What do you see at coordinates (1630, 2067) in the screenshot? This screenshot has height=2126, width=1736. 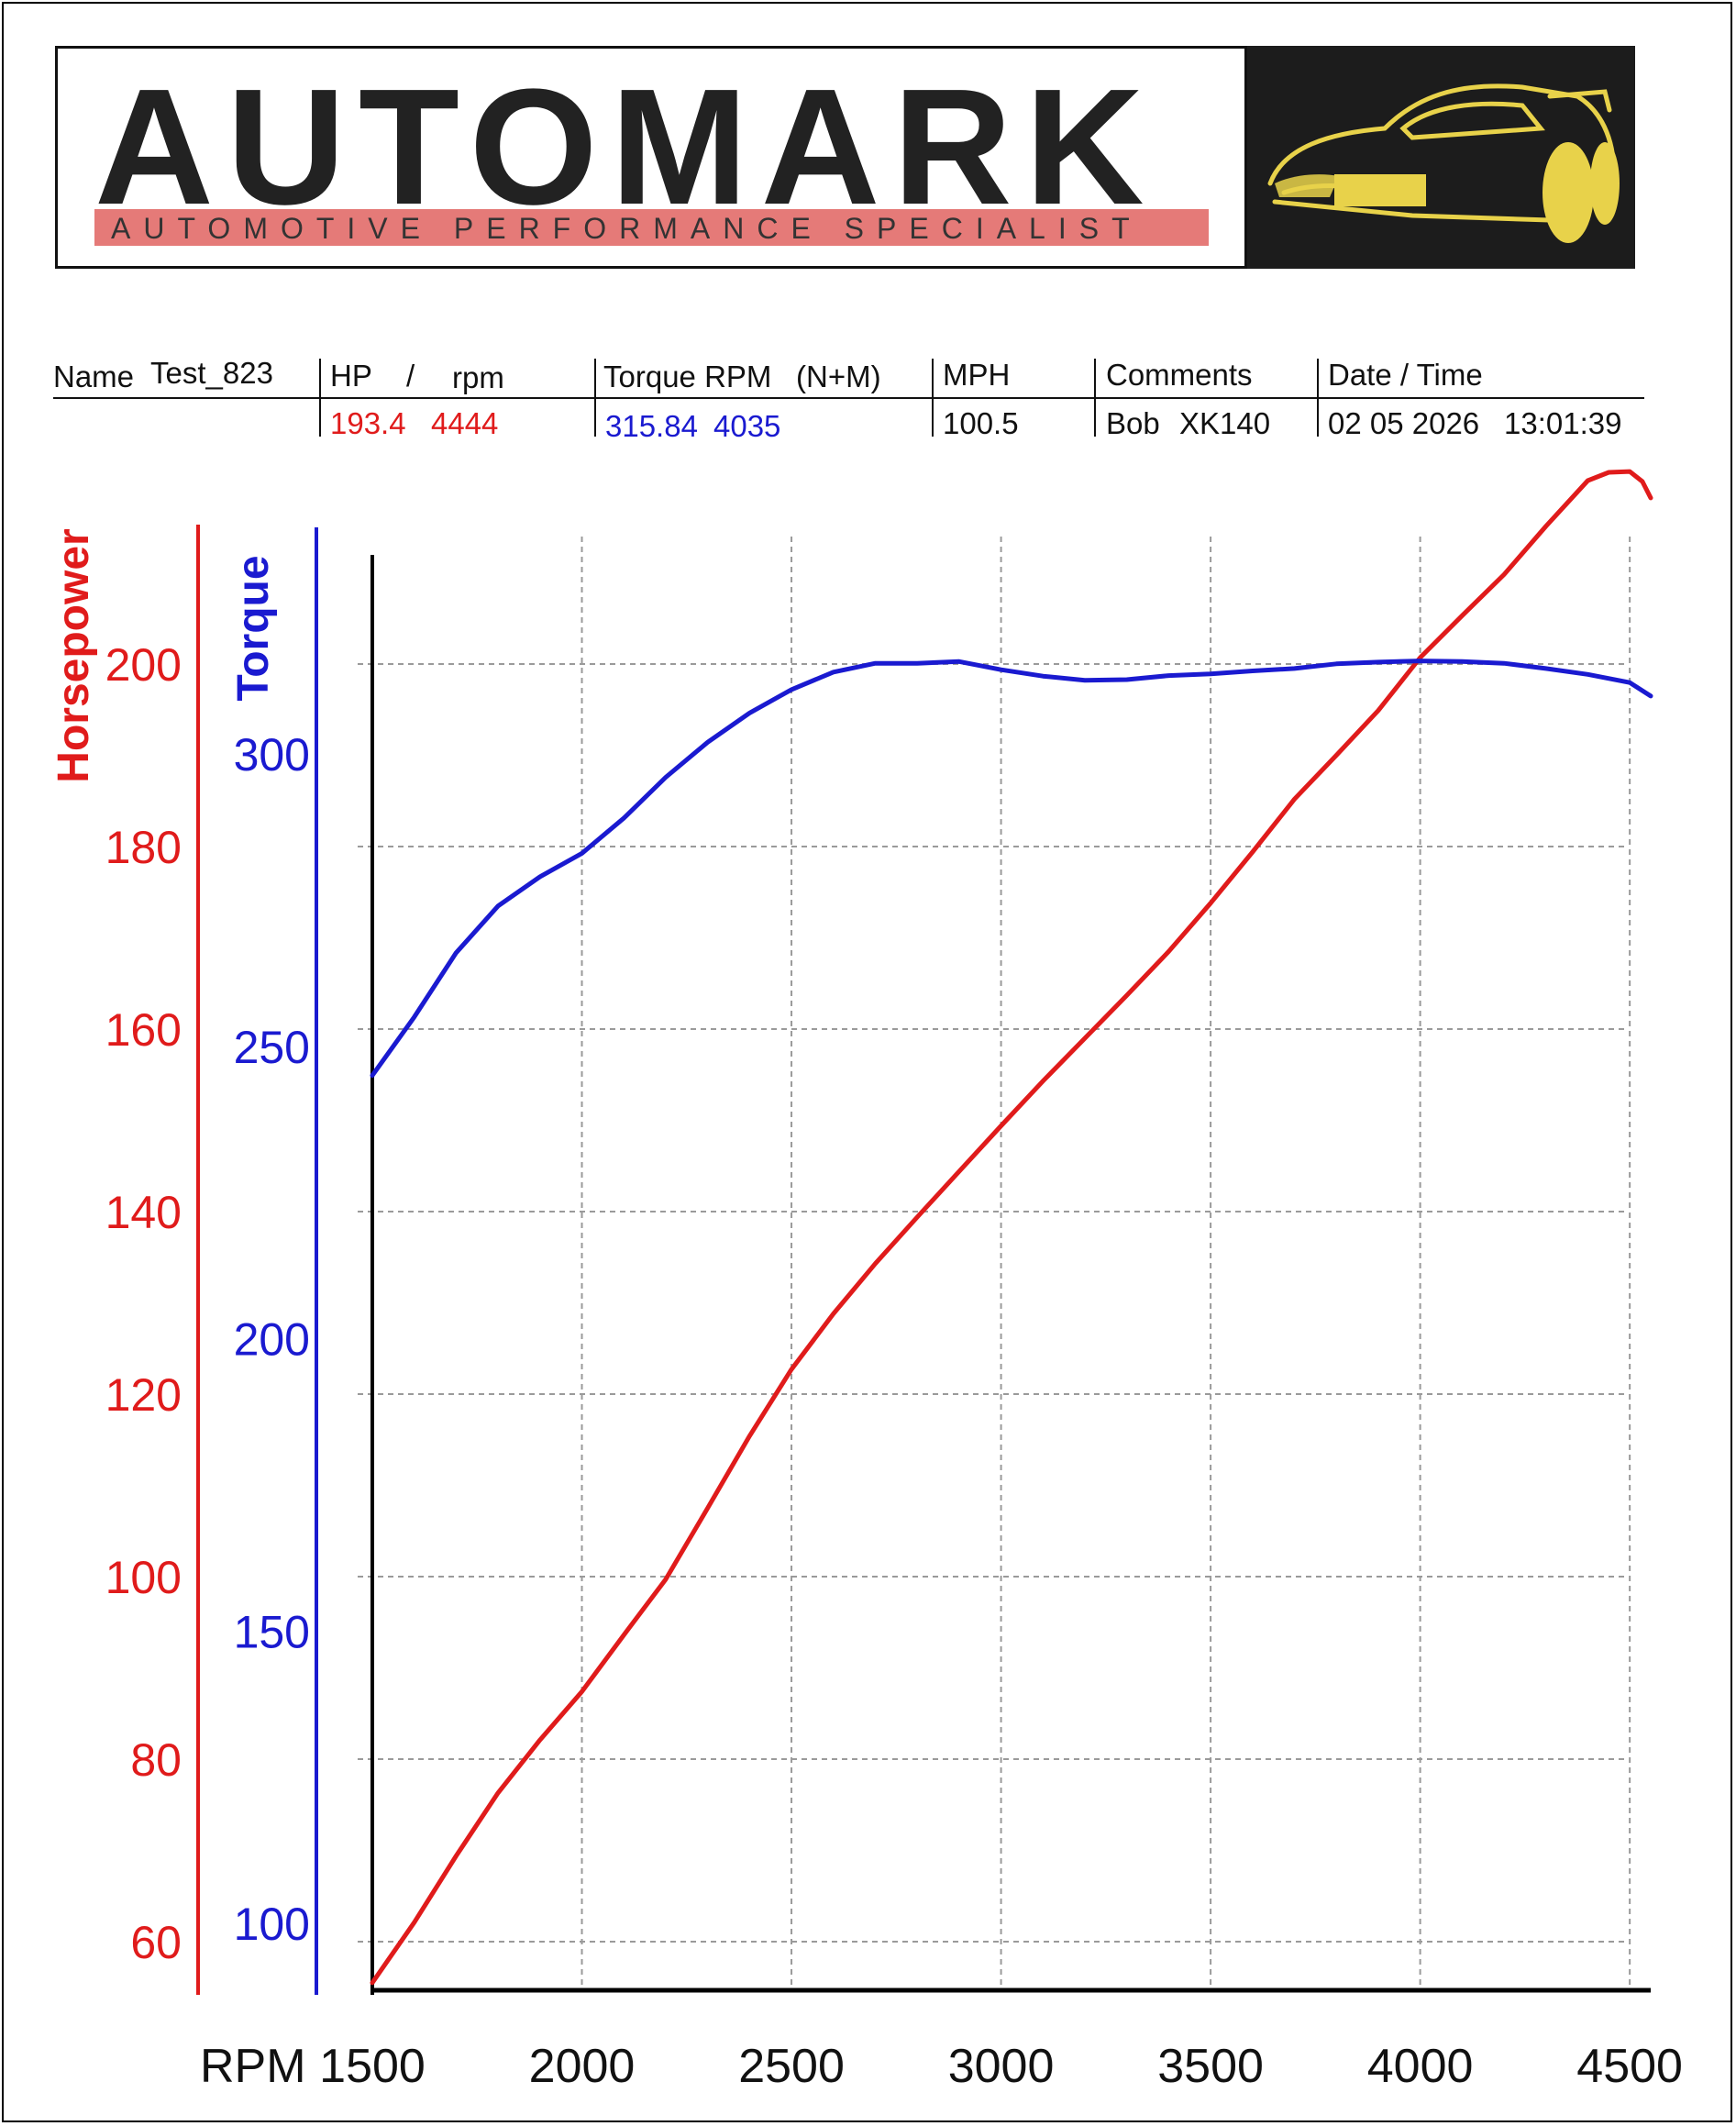 I see `x-tick-label: 4500` at bounding box center [1630, 2067].